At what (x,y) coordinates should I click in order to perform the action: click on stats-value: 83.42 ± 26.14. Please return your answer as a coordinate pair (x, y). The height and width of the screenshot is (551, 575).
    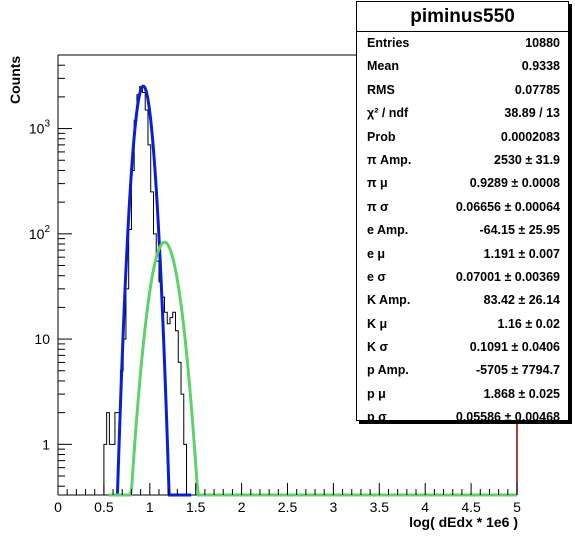
    Looking at the image, I should click on (521, 300).